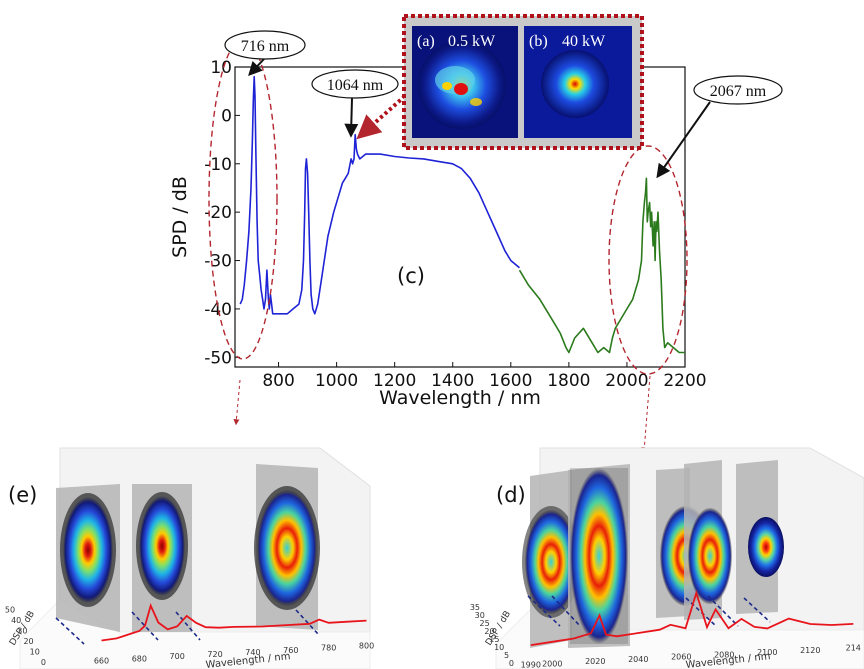 The image size is (864, 669). Describe the element at coordinates (218, 358) in the screenshot. I see `main-y-tick-label: -50` at that location.